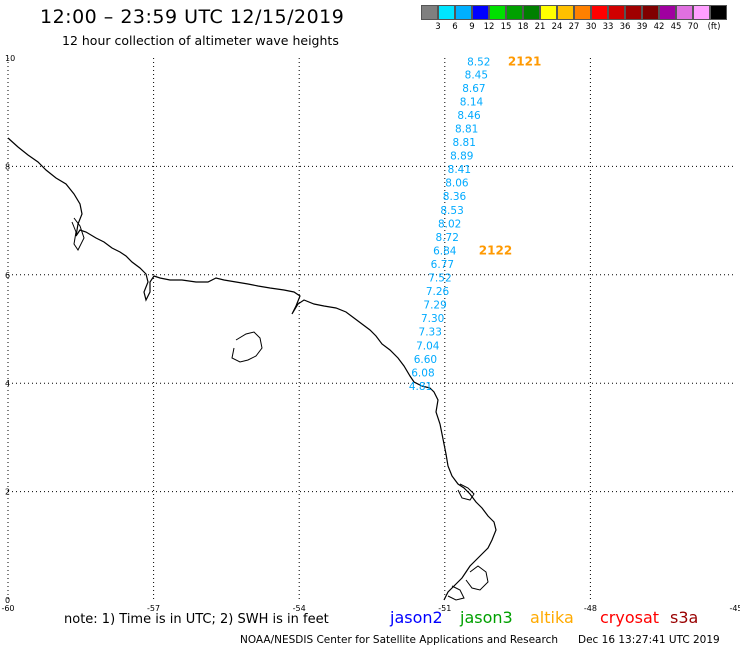  Describe the element at coordinates (693, 27) in the screenshot. I see `legend-label: 70` at that location.